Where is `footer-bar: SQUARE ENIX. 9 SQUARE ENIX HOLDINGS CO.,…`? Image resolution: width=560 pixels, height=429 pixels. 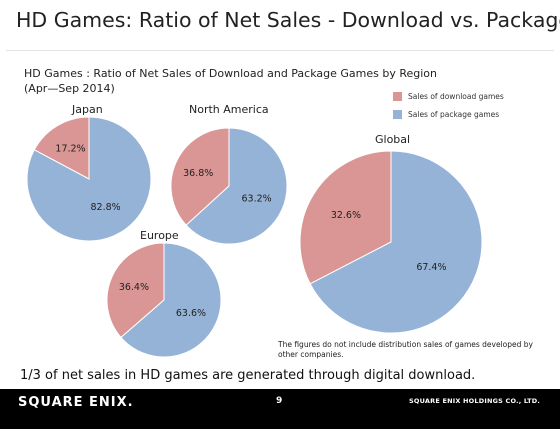
footer-bar: SQUARE ENIX. 9 SQUARE ENIX HOLDINGS CO.,… is located at coordinates (280, 409).